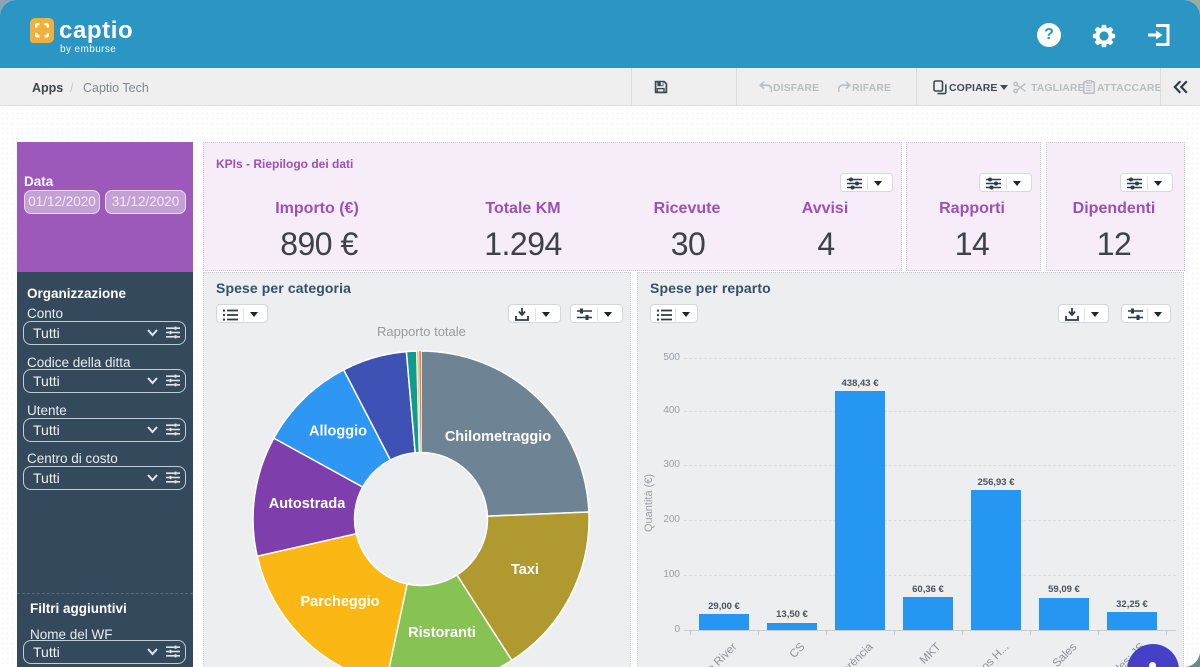 Image resolution: width=1200 pixels, height=667 pixels. Describe the element at coordinates (307, 504) in the screenshot. I see `svg-text: Autostrada` at that location.